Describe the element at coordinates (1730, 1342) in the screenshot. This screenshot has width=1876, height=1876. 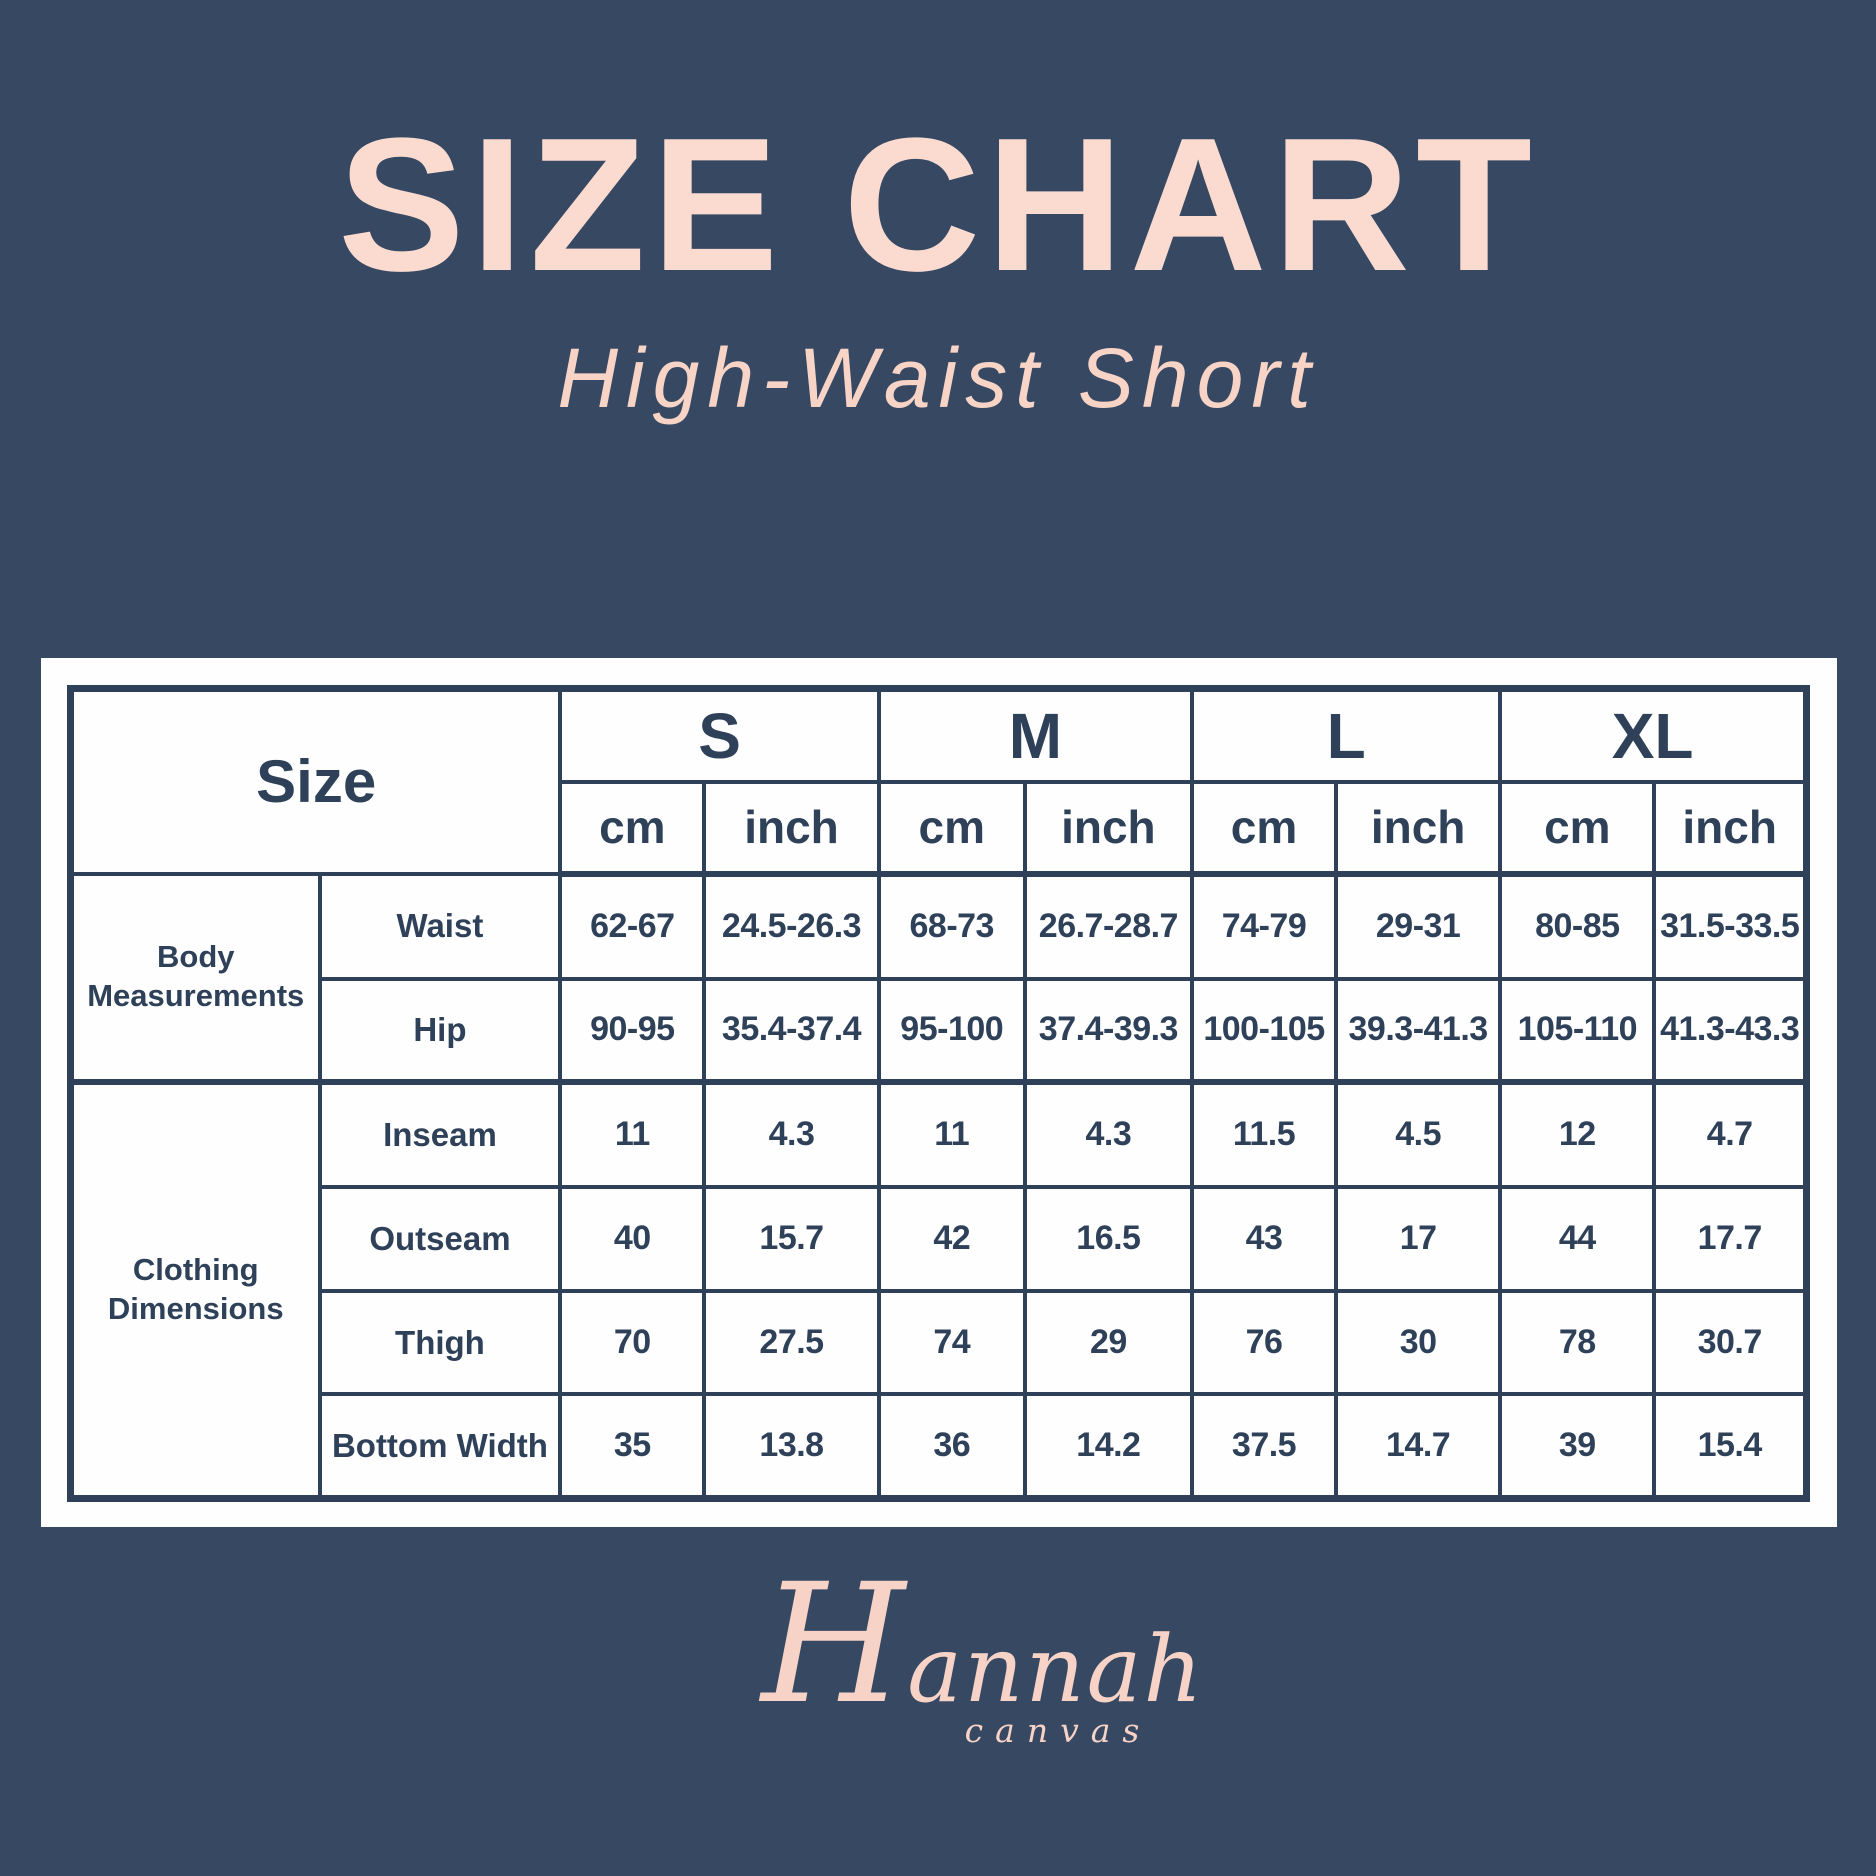
I see `thigh-xl-inch: 30.7` at that location.